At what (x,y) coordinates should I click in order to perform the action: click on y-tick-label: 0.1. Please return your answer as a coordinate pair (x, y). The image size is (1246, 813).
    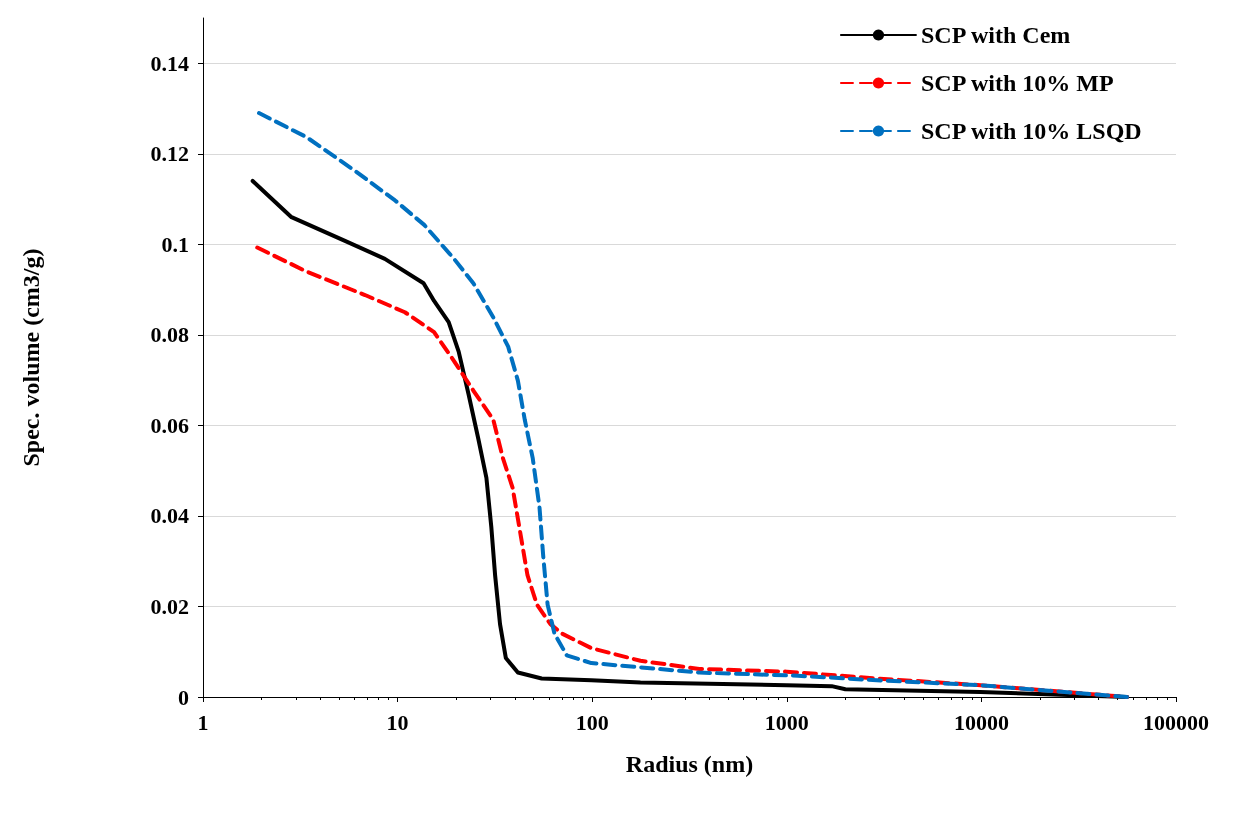
    Looking at the image, I should click on (175, 244).